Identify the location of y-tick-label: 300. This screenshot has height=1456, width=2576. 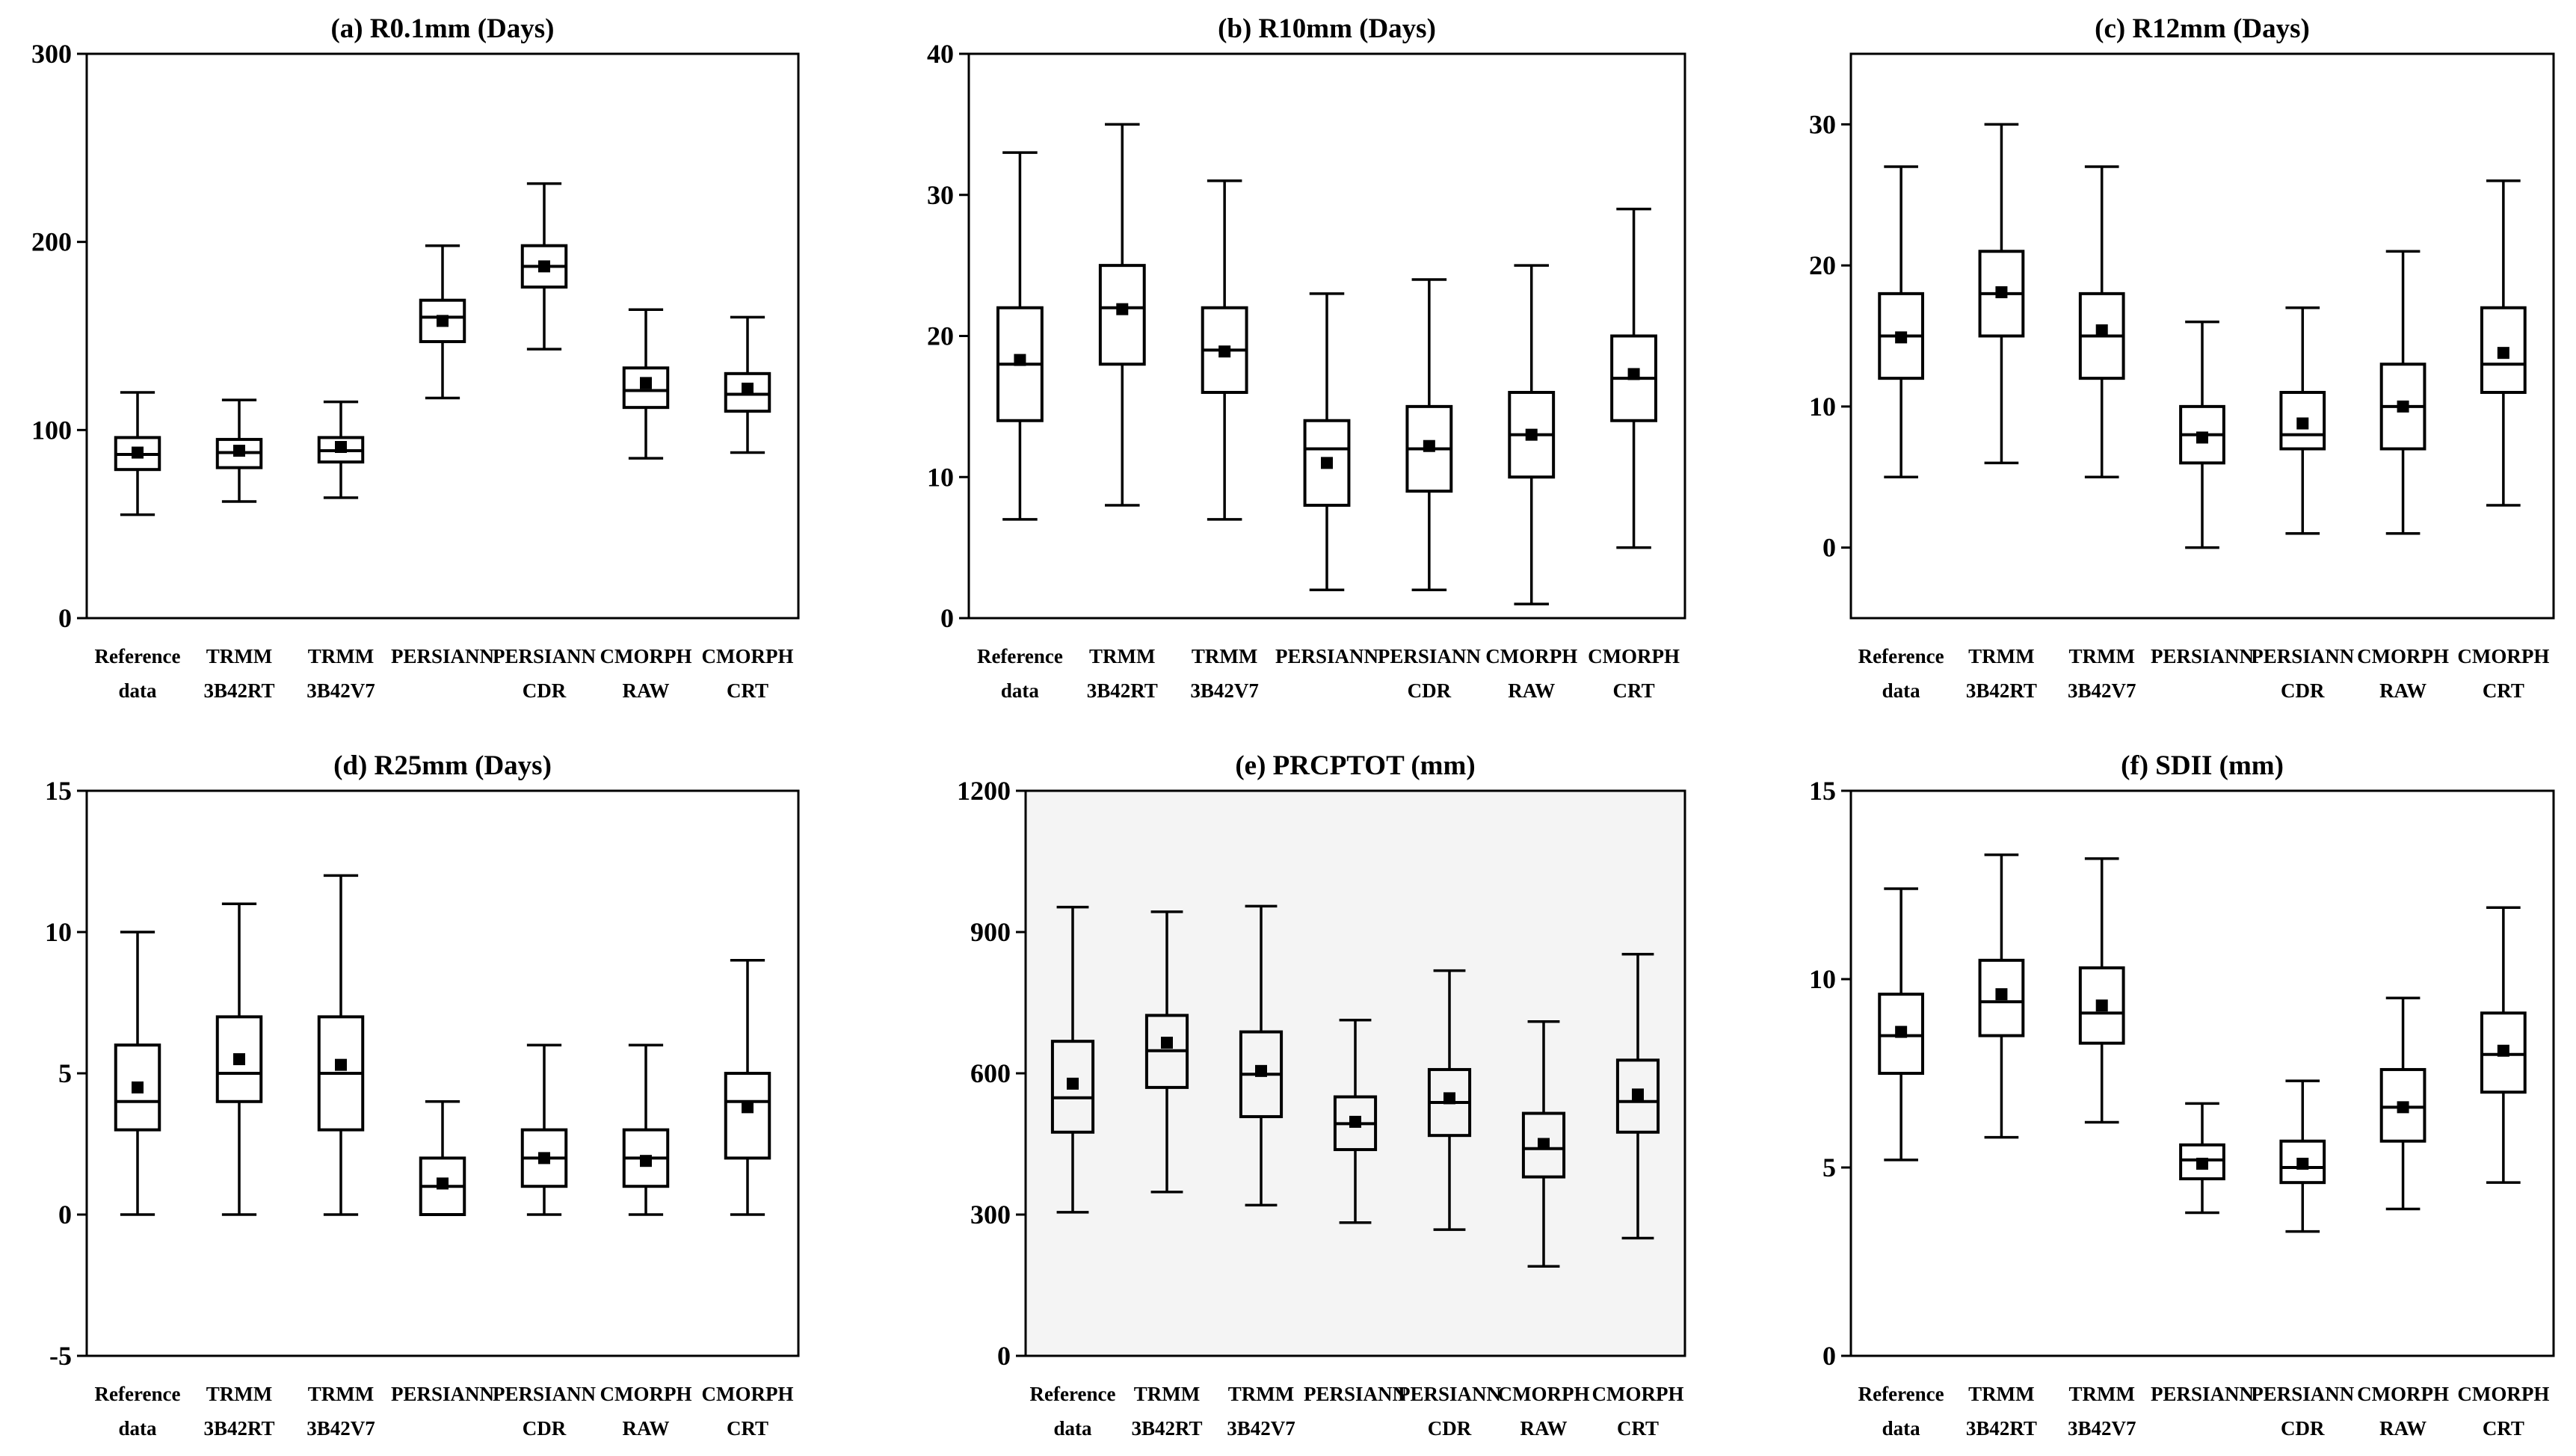
(51, 54).